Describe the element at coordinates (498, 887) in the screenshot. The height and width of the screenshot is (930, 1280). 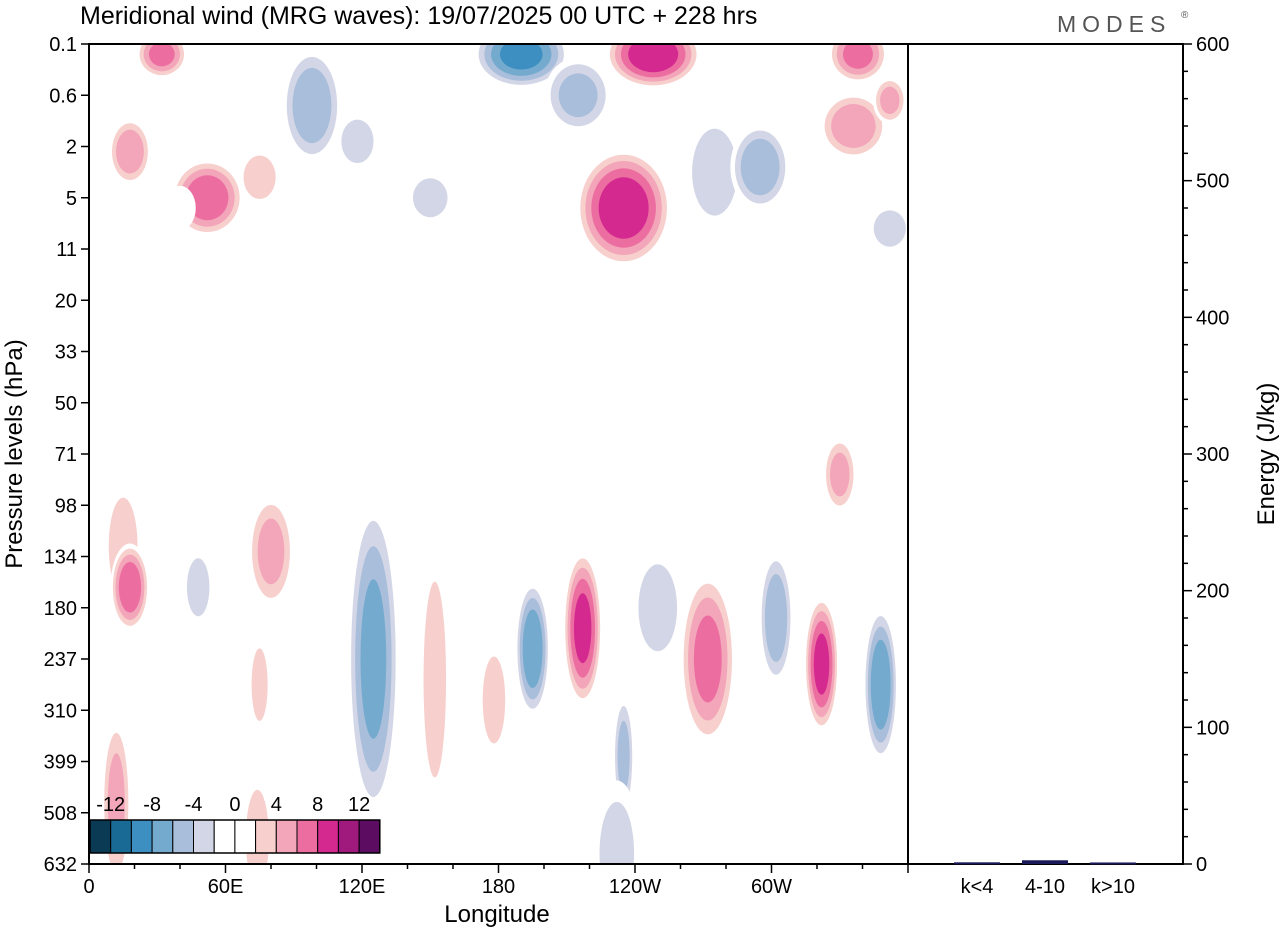
I see `x-tick-label: 180` at that location.